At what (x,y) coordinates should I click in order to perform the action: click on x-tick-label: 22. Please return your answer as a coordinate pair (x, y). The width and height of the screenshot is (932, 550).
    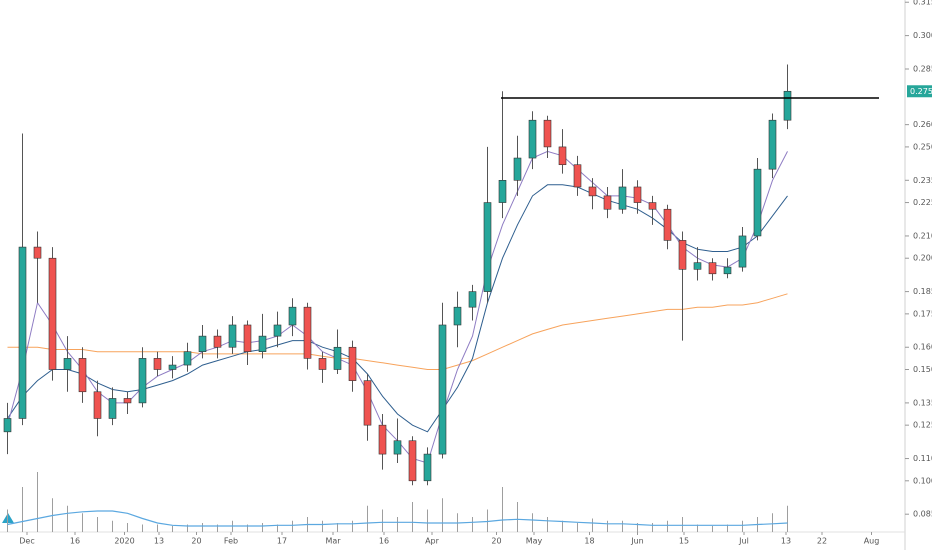
    Looking at the image, I should click on (822, 541).